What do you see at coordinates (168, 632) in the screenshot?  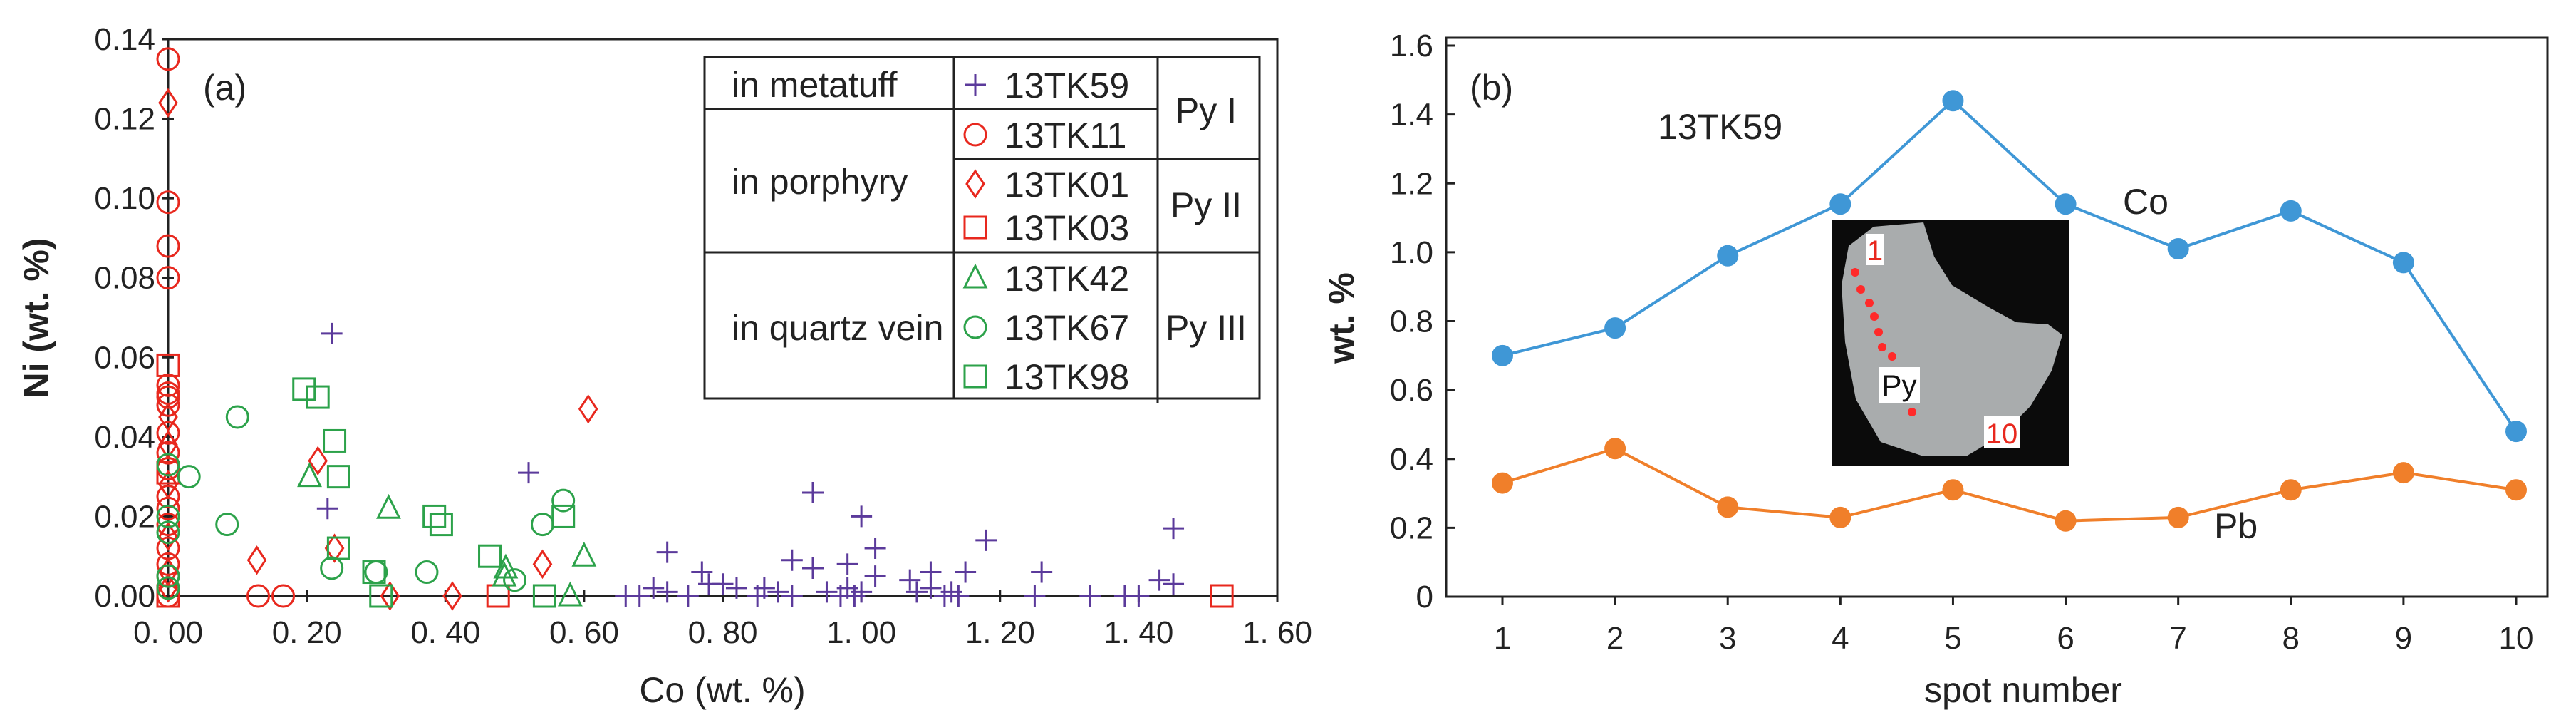 I see `x-tick-label-a: 0. 00` at bounding box center [168, 632].